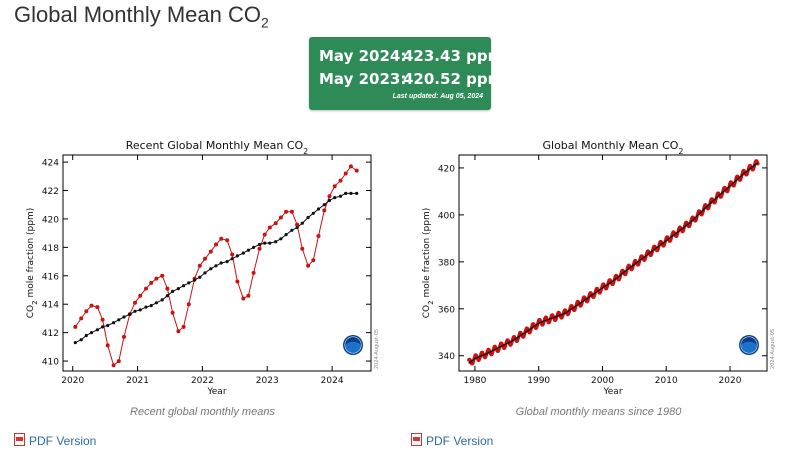 The width and height of the screenshot is (794, 457). I want to click on noaa-logo-wave, so click(749, 347).